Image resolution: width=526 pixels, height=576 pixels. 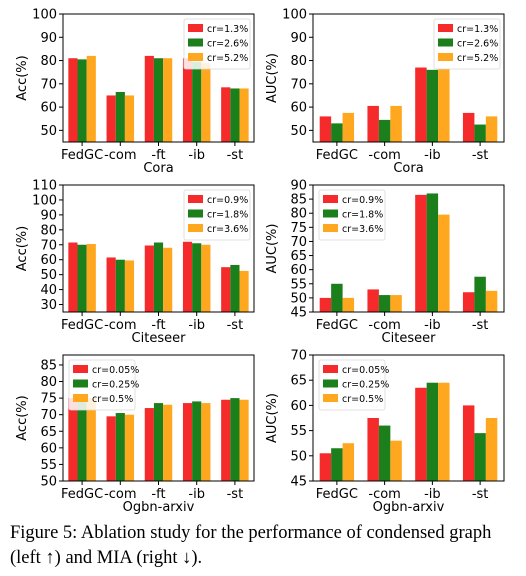 What do you see at coordinates (272, 418) in the screenshot?
I see `y-axis-label: AUC(%)` at bounding box center [272, 418].